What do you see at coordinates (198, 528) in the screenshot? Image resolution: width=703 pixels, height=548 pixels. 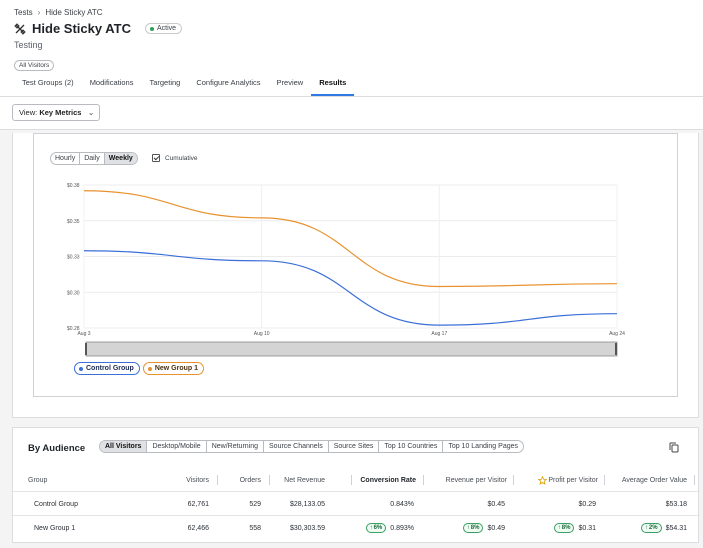 I see `cell-visitors: 62,466` at bounding box center [198, 528].